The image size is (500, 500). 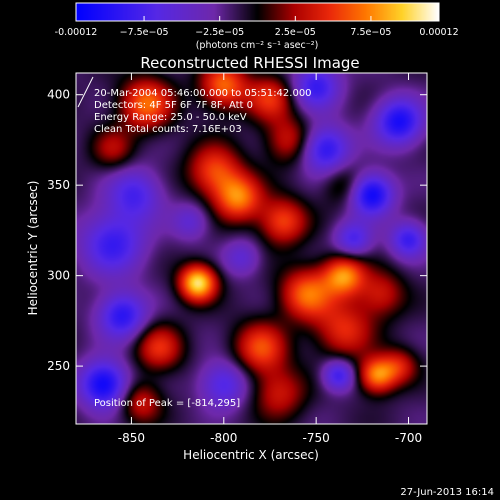 I want to click on y-tick-label: 250, so click(x=58, y=366).